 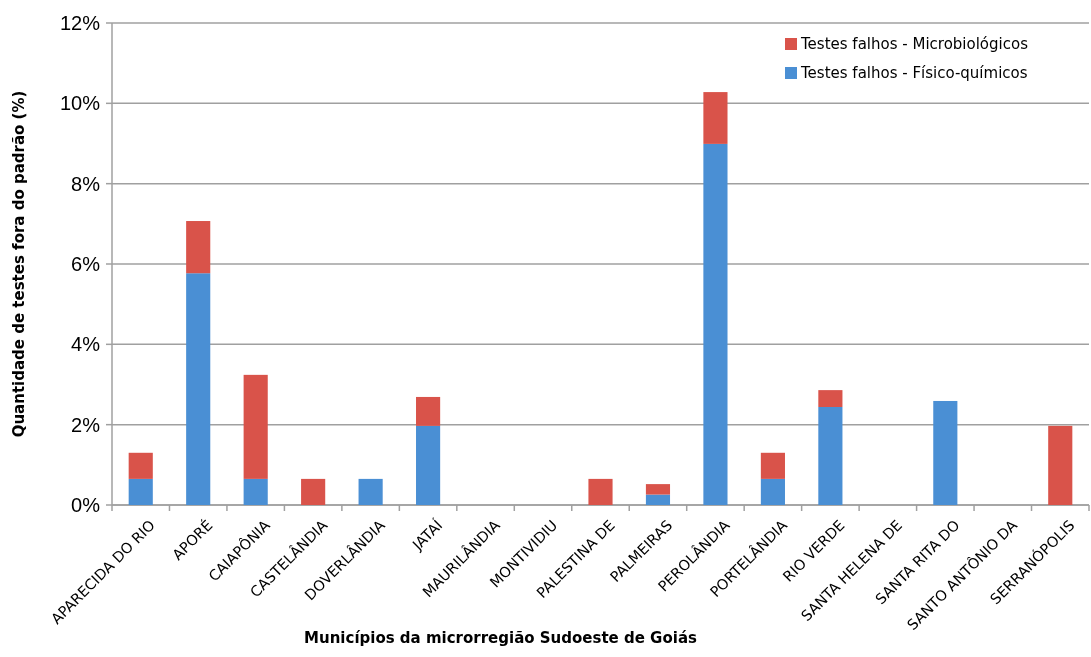 What do you see at coordinates (80, 23) in the screenshot?
I see `y-tick-label: 12%` at bounding box center [80, 23].